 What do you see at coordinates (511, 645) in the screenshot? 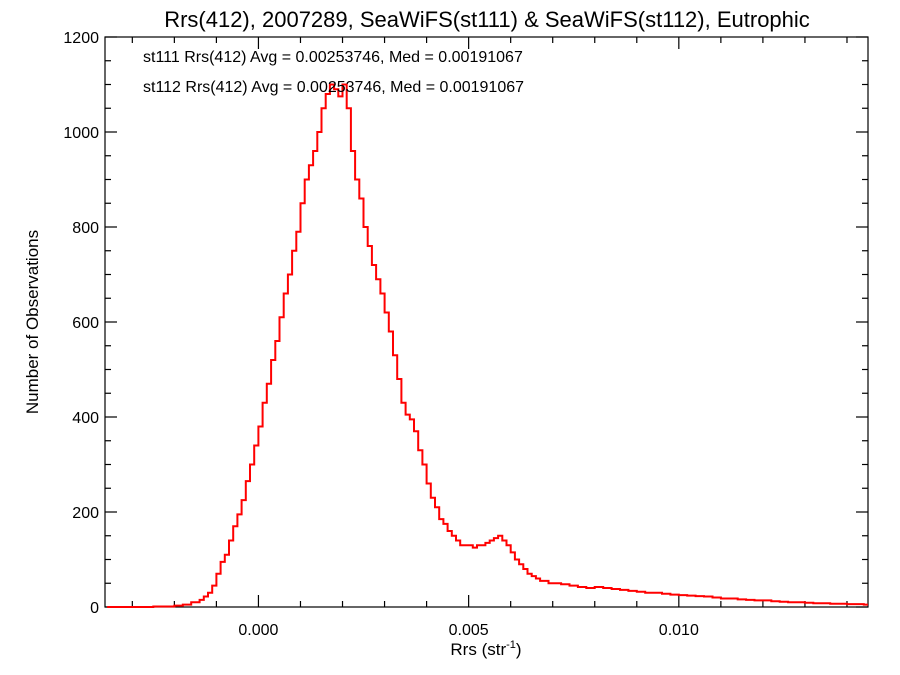
I see `x-axis-label-superscript: -1` at bounding box center [511, 645].